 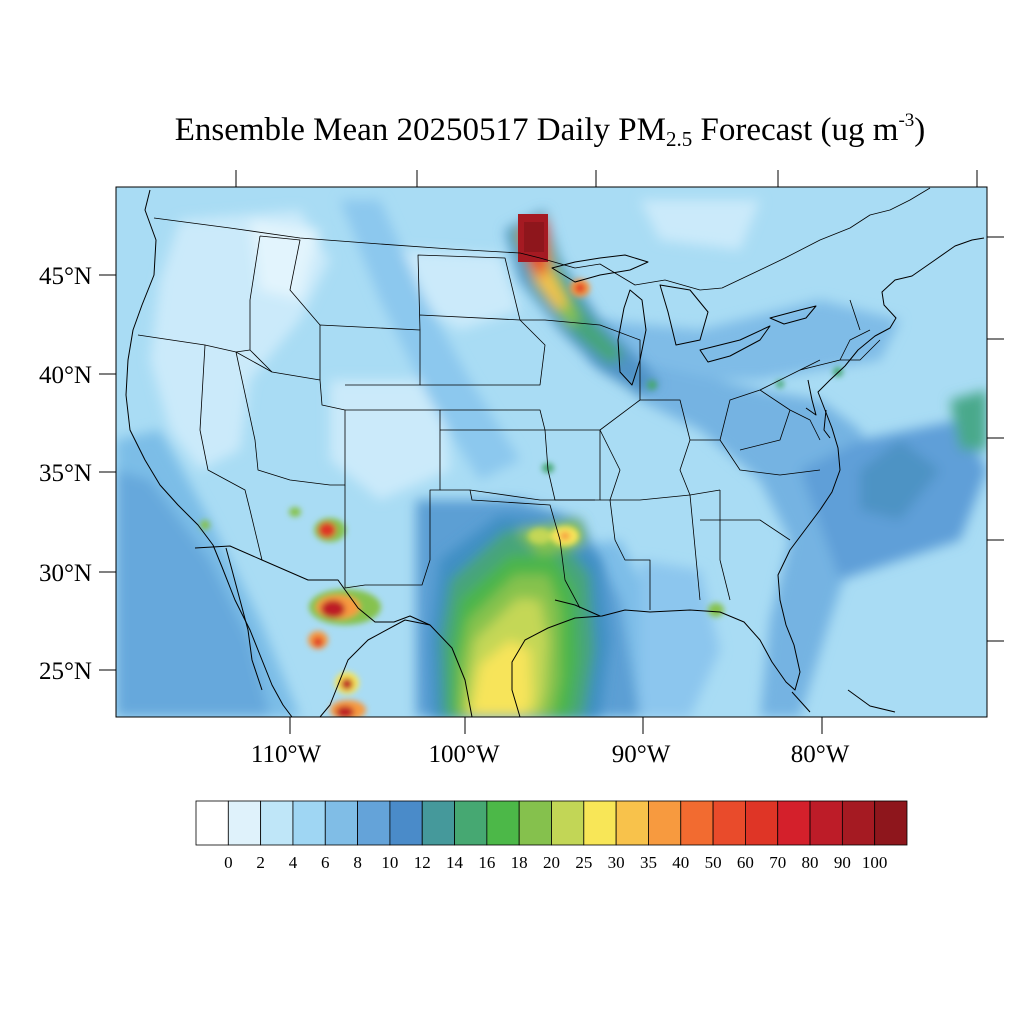 I want to click on colorbar-label: 4, so click(x=293, y=862).